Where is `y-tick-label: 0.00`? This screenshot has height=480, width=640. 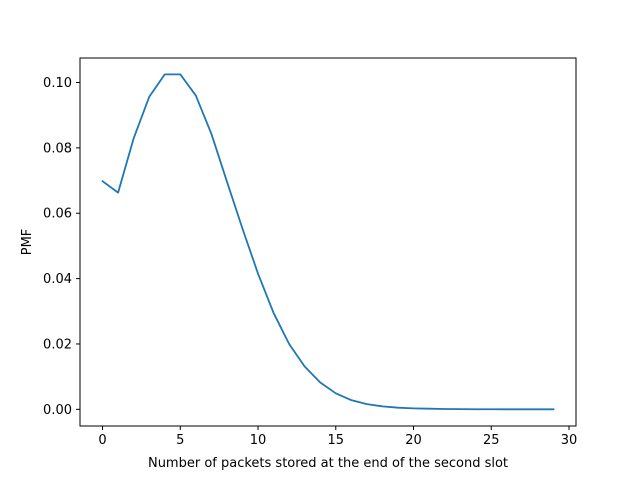
y-tick-label: 0.00 is located at coordinates (57, 410).